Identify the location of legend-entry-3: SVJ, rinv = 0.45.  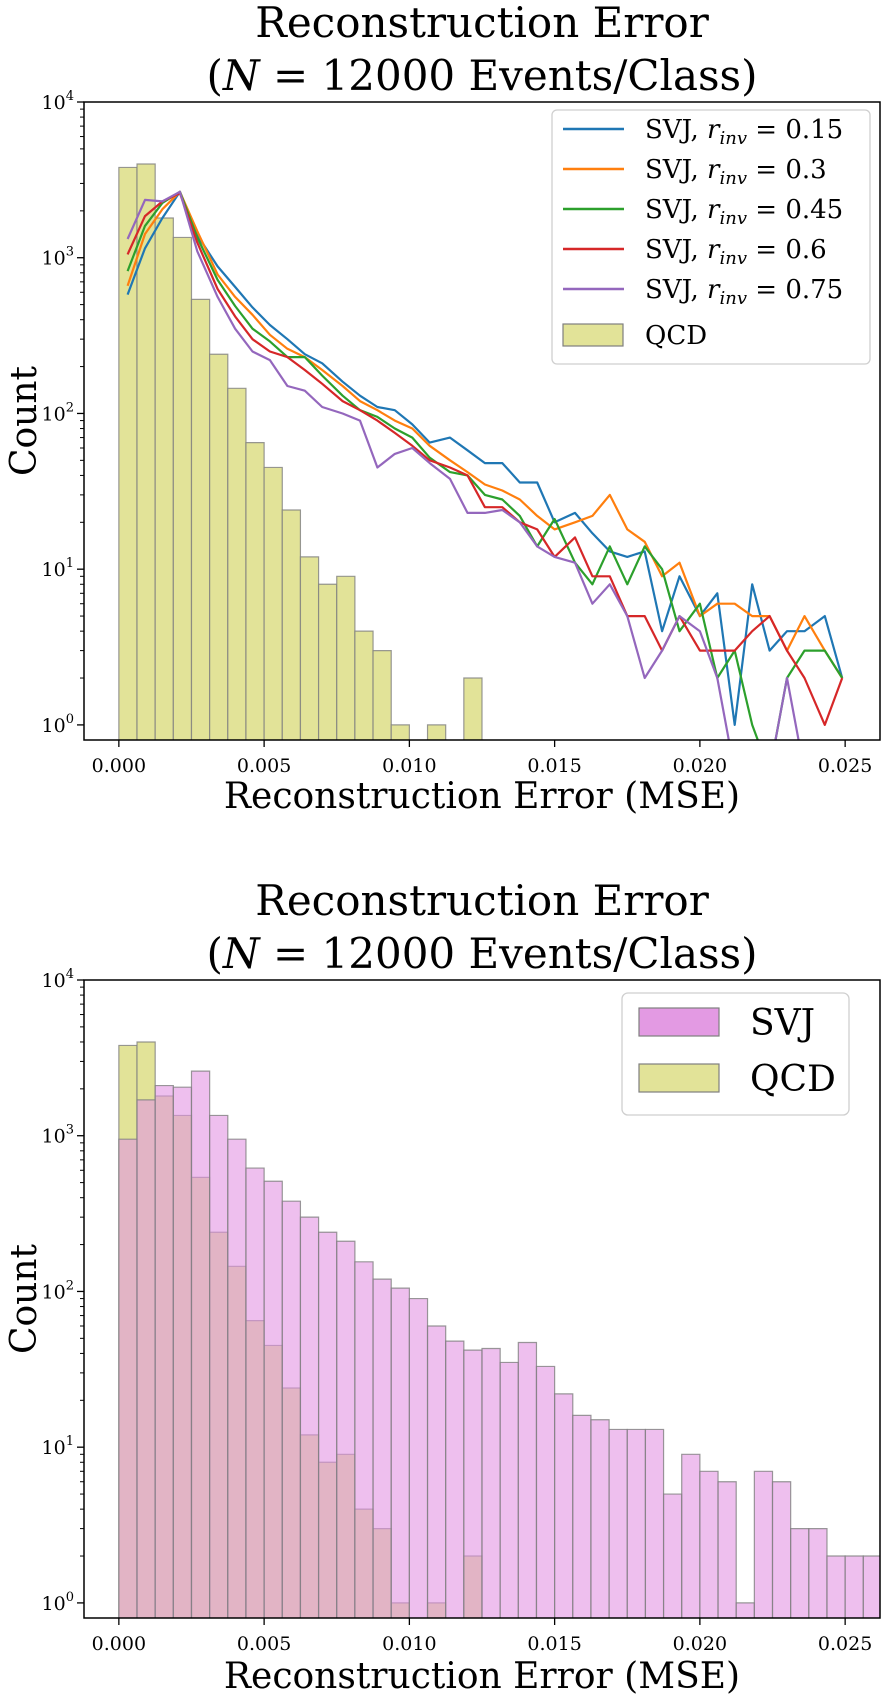
(744, 212).